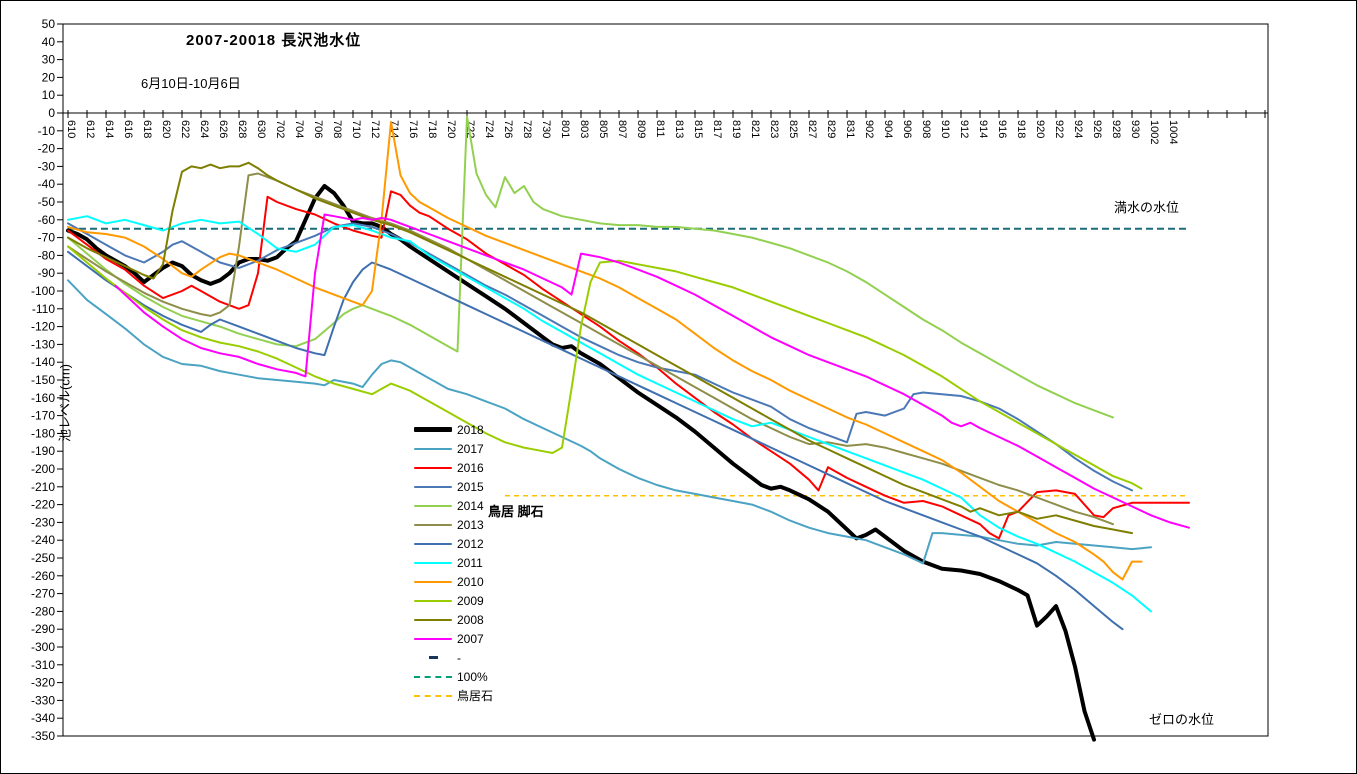  Describe the element at coordinates (812, 129) in the screenshot. I see `x-tick-label: 827` at that location.